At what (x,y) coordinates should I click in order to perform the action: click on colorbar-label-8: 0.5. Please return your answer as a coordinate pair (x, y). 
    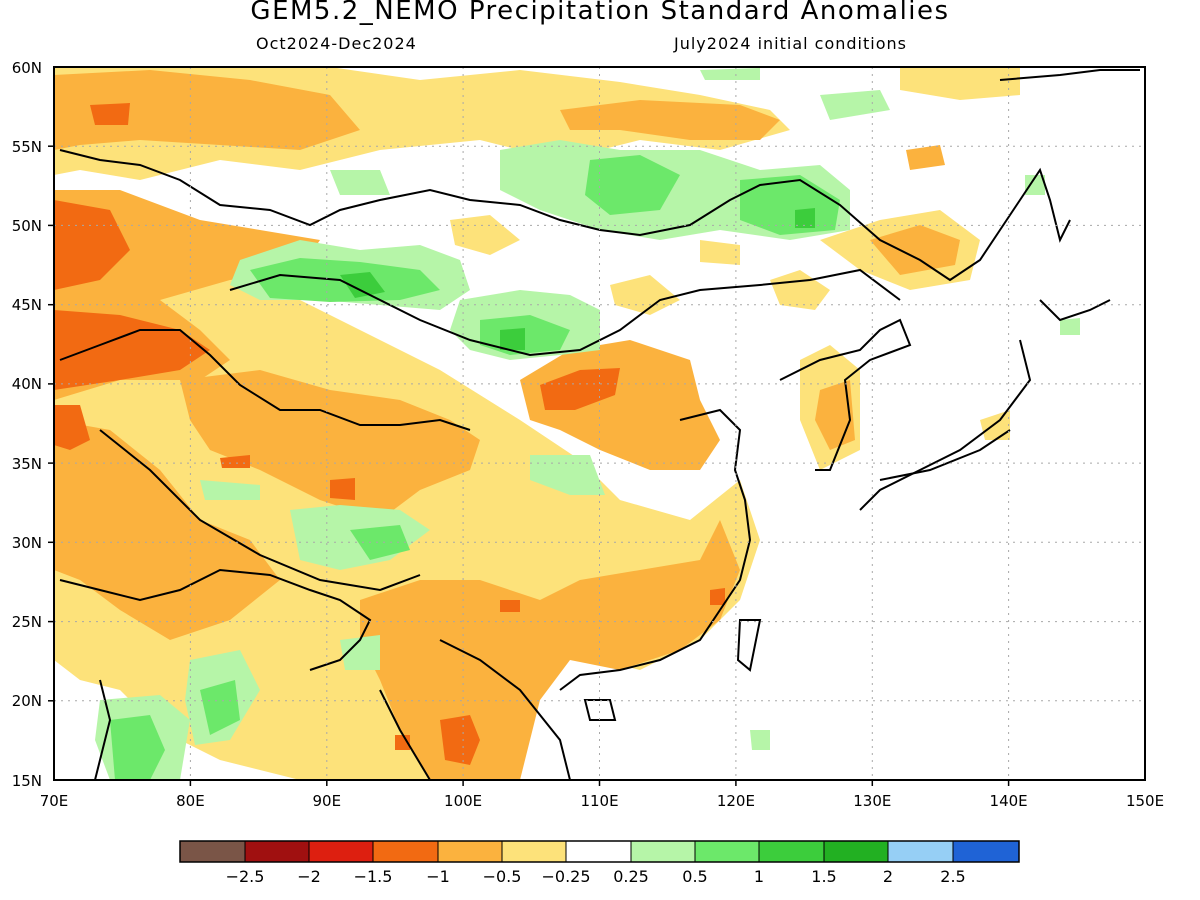
    Looking at the image, I should click on (694, 876).